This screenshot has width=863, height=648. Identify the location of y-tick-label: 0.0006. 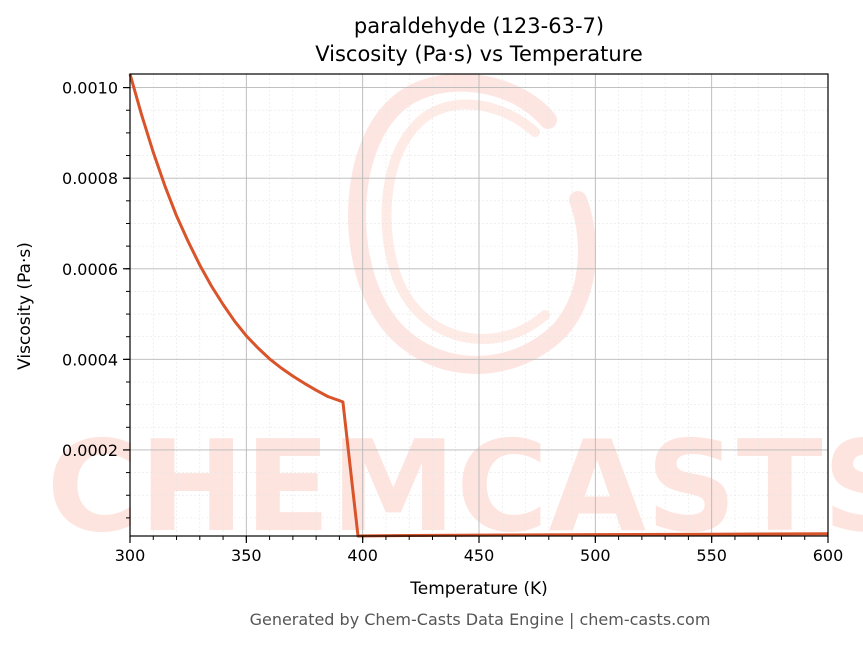
(90, 269).